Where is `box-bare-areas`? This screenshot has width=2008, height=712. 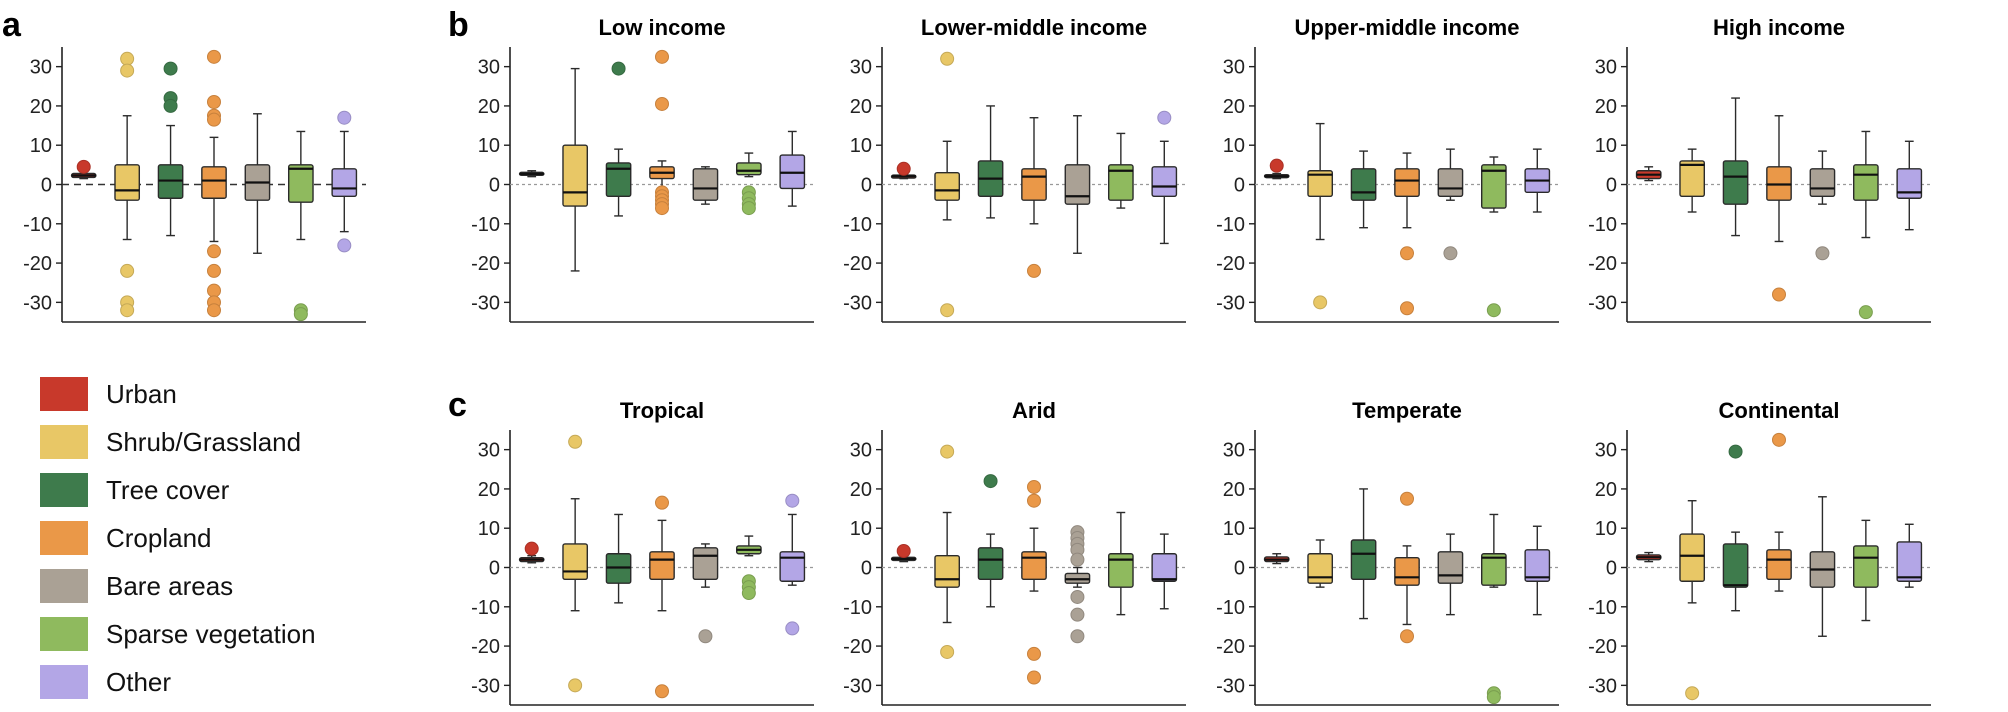
box-bare-areas is located at coordinates (1077, 184).